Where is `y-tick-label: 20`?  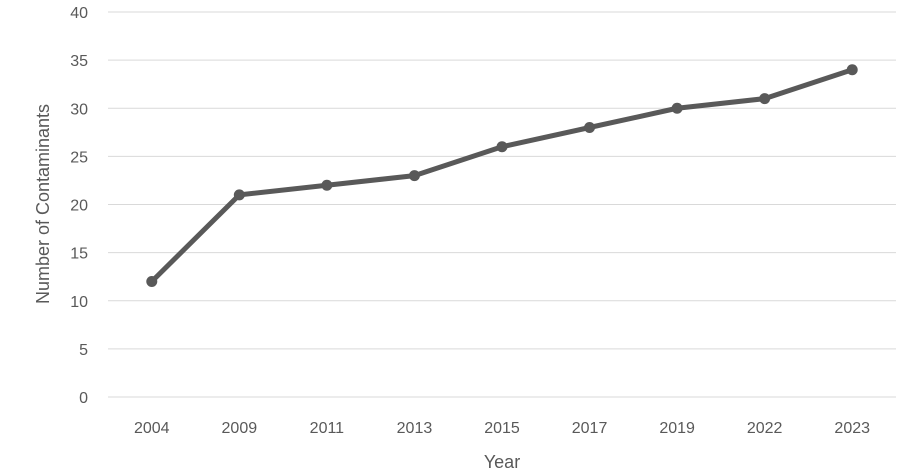
y-tick-label: 20 is located at coordinates (79, 206).